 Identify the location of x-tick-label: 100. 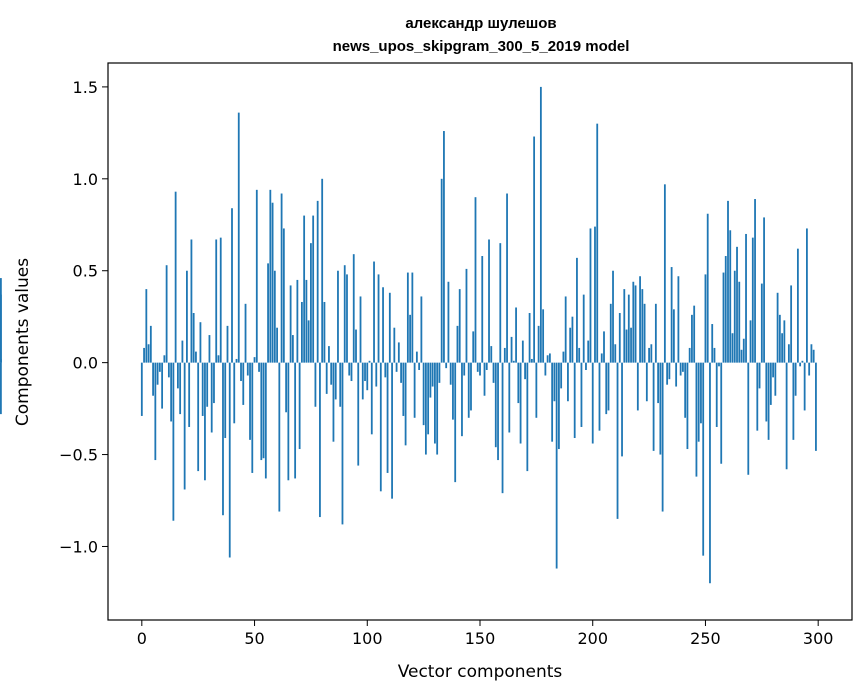
(367, 638).